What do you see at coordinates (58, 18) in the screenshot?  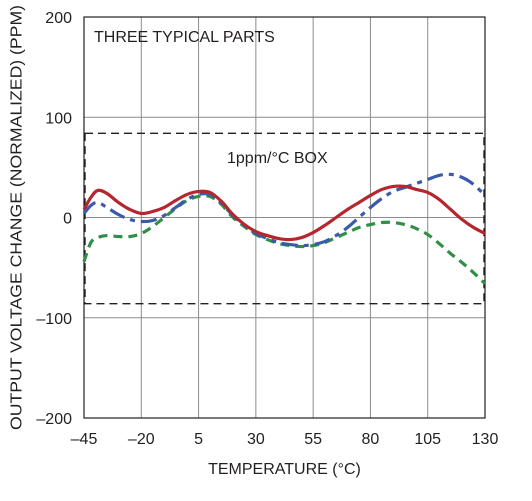 I see `y-tick-label: 200` at bounding box center [58, 18].